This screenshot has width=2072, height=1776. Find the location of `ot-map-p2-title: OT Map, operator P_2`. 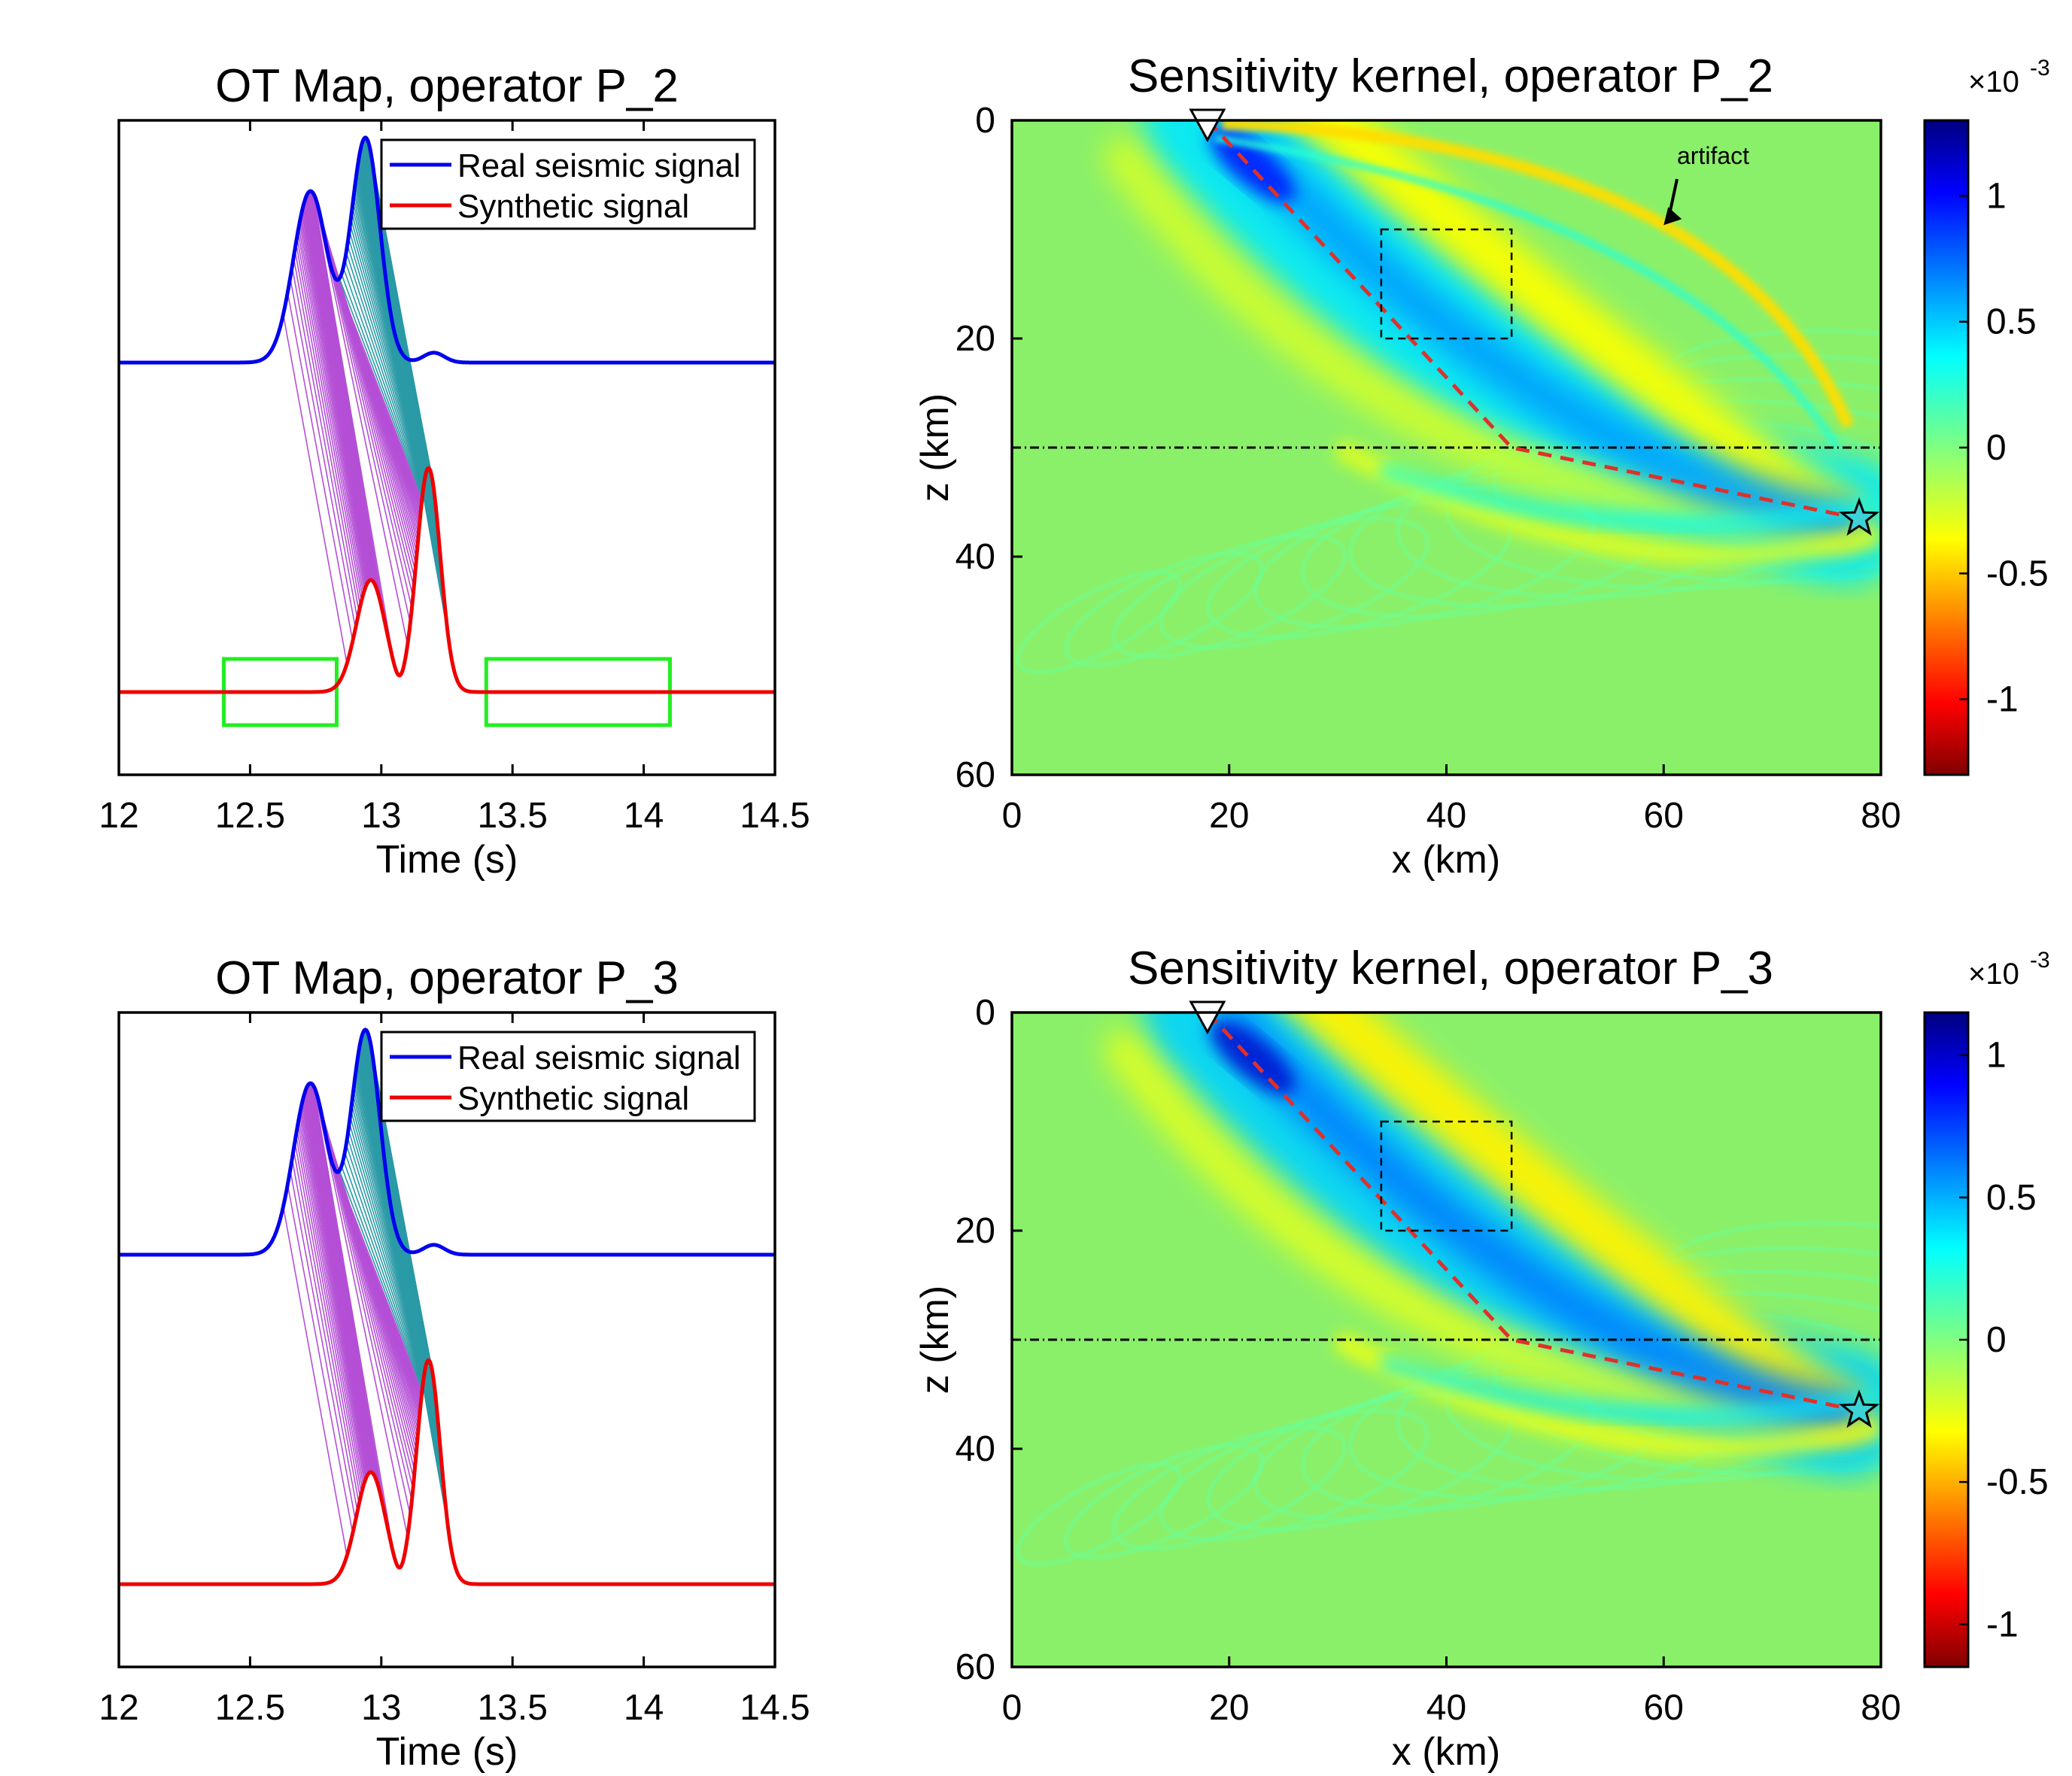

ot-map-p2-title: OT Map, operator P_2 is located at coordinates (447, 86).